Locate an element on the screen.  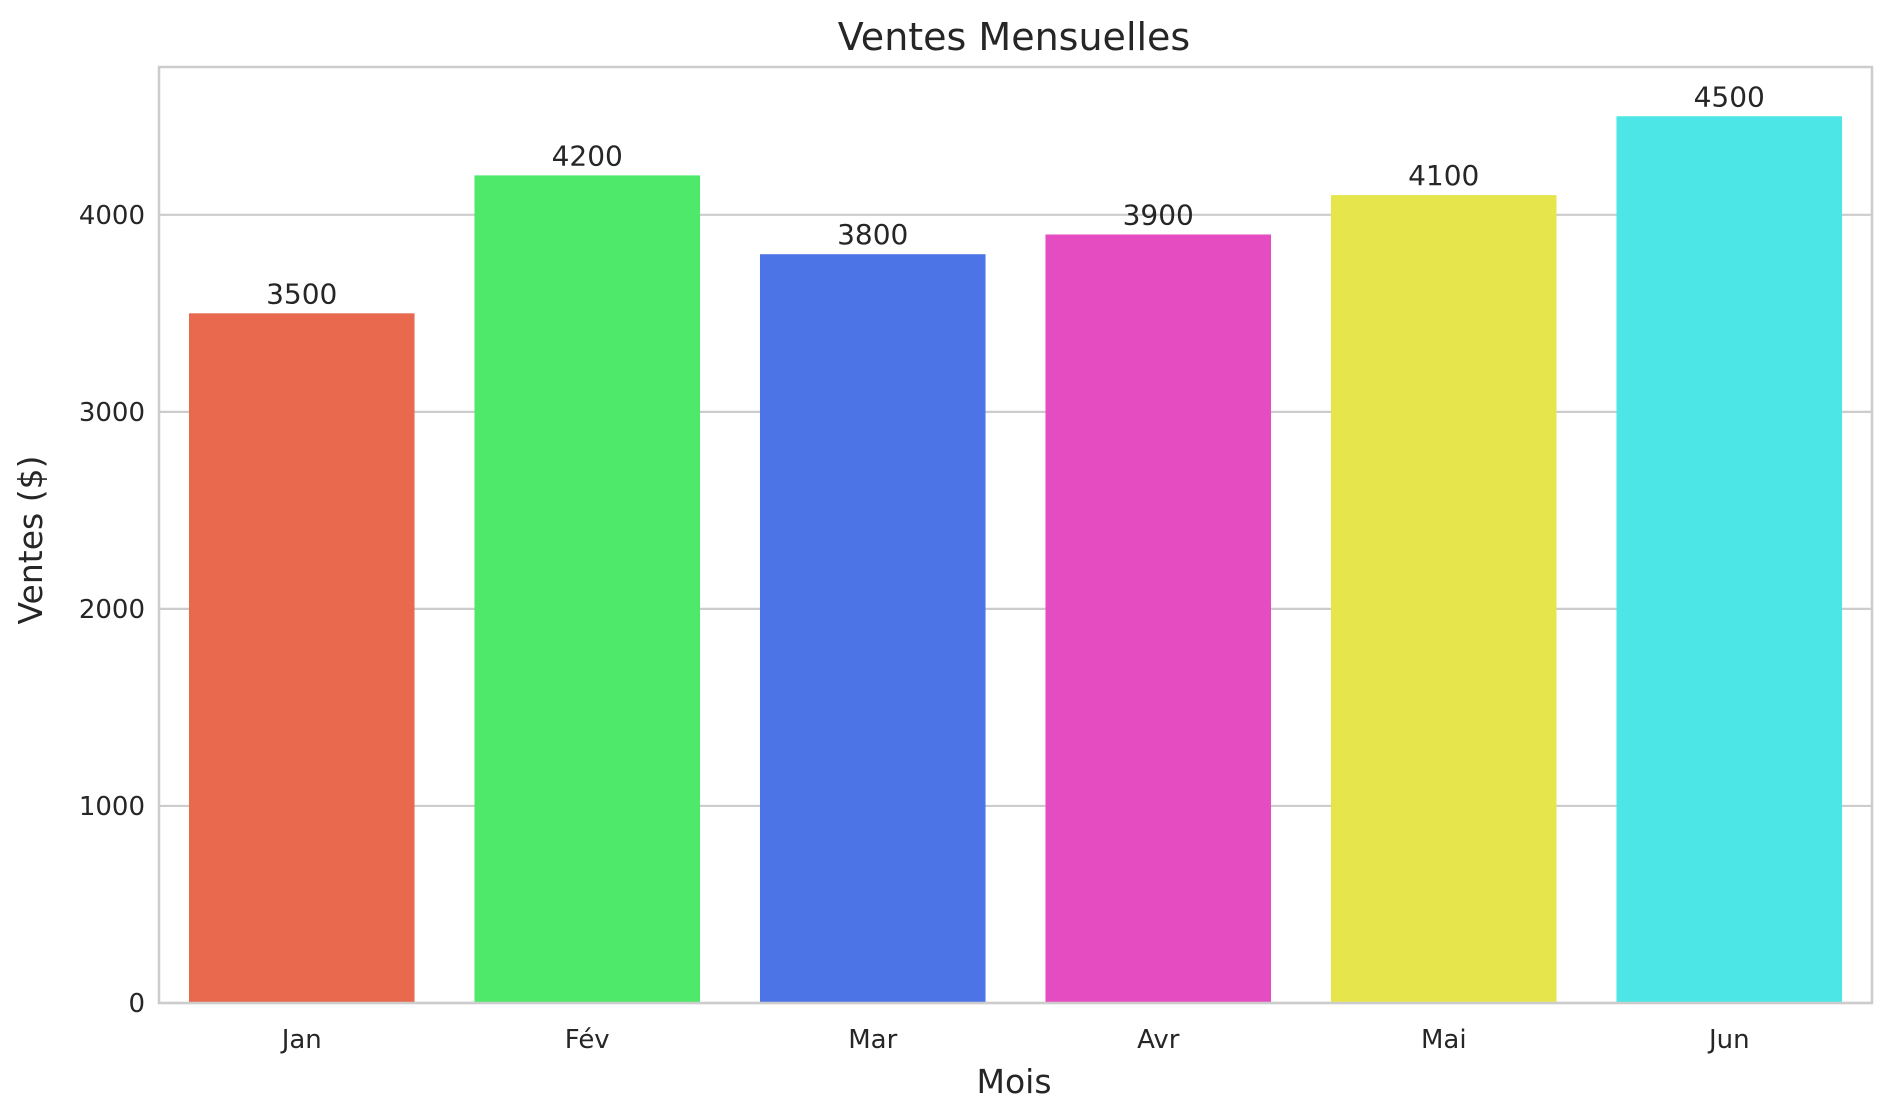
bar-fév is located at coordinates (587, 589).